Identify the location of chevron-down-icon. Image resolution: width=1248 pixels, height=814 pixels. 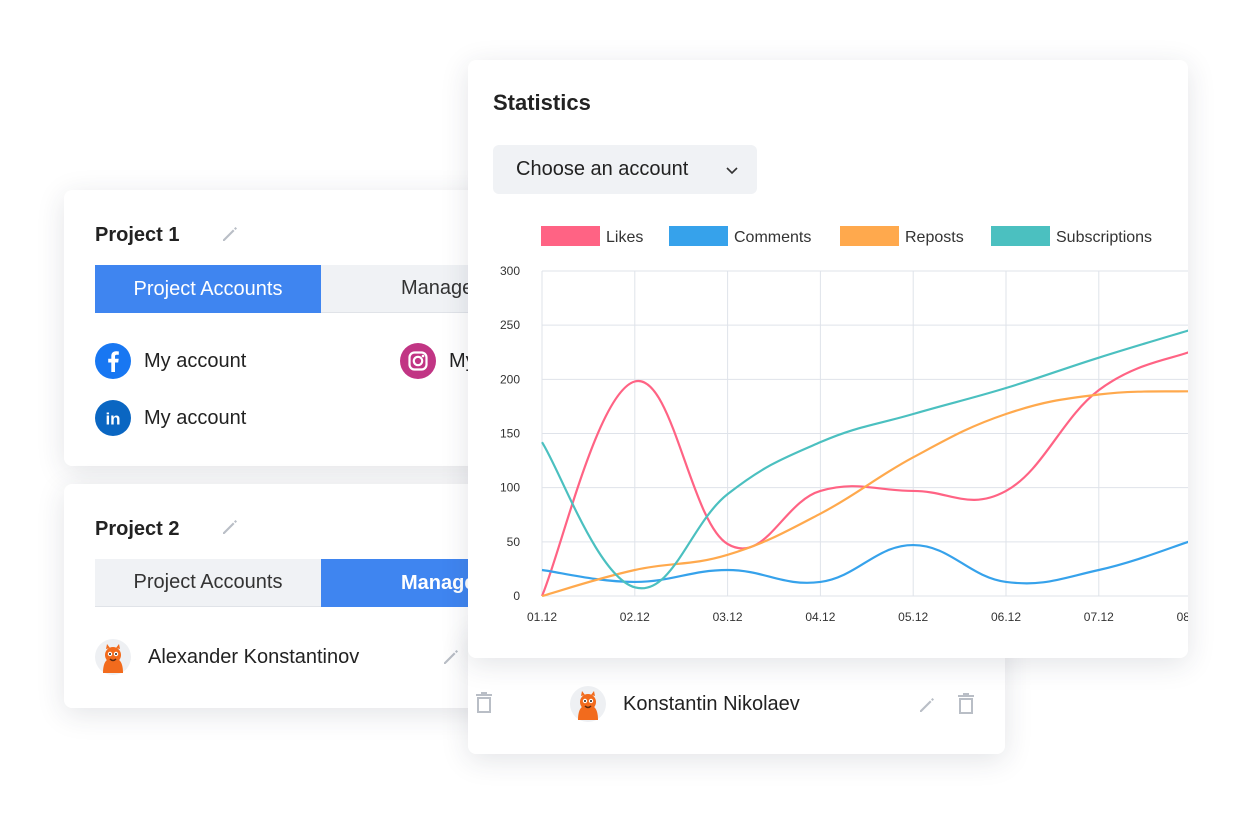
(732, 171).